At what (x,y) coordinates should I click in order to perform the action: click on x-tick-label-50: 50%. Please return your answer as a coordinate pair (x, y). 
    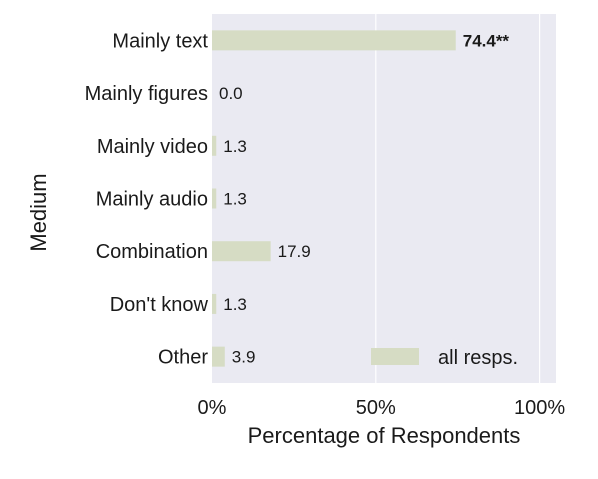
    Looking at the image, I should click on (376, 408).